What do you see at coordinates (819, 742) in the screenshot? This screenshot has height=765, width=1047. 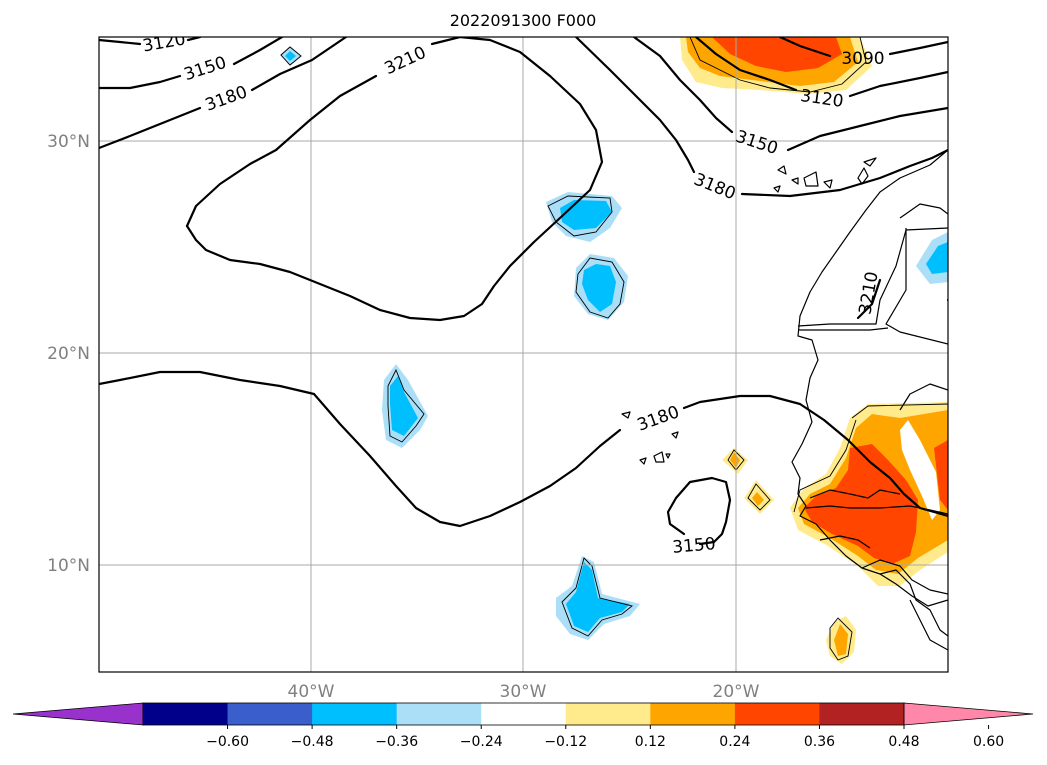 I see `colorbar-tick-label: 0.36` at bounding box center [819, 742].